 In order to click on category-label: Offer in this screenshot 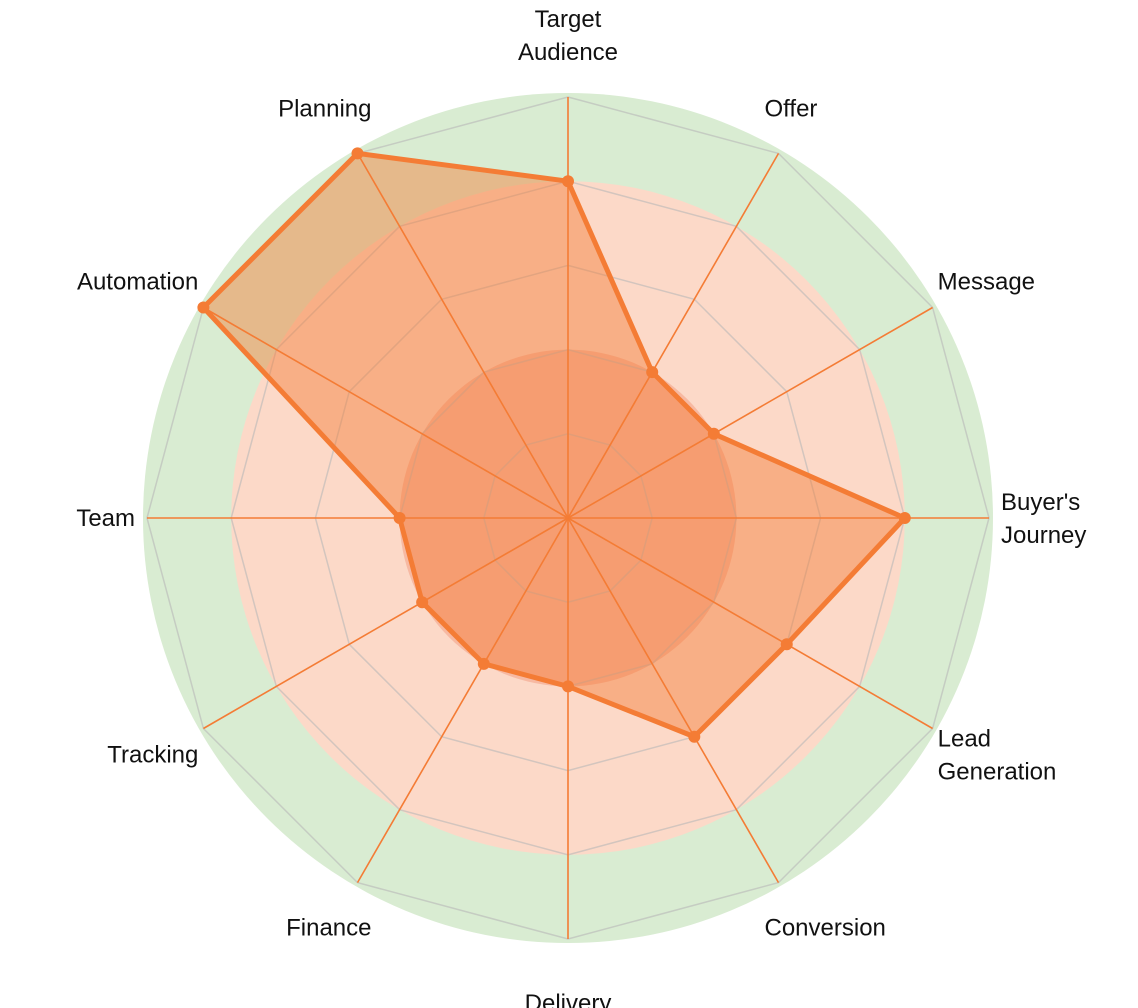, I will do `click(791, 108)`.